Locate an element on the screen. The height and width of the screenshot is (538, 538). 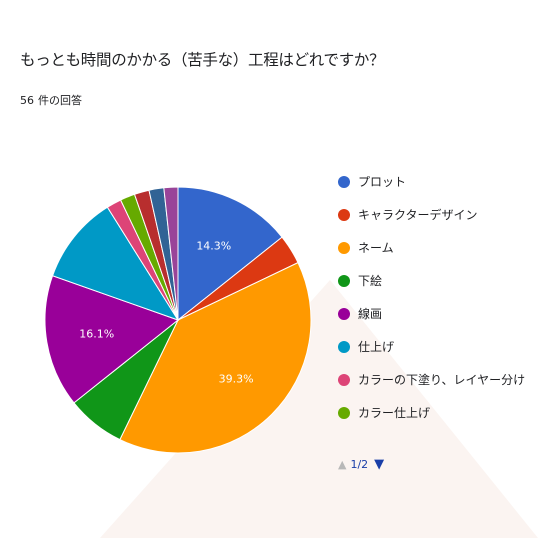
legend-item-2: ネーム is located at coordinates (431, 247).